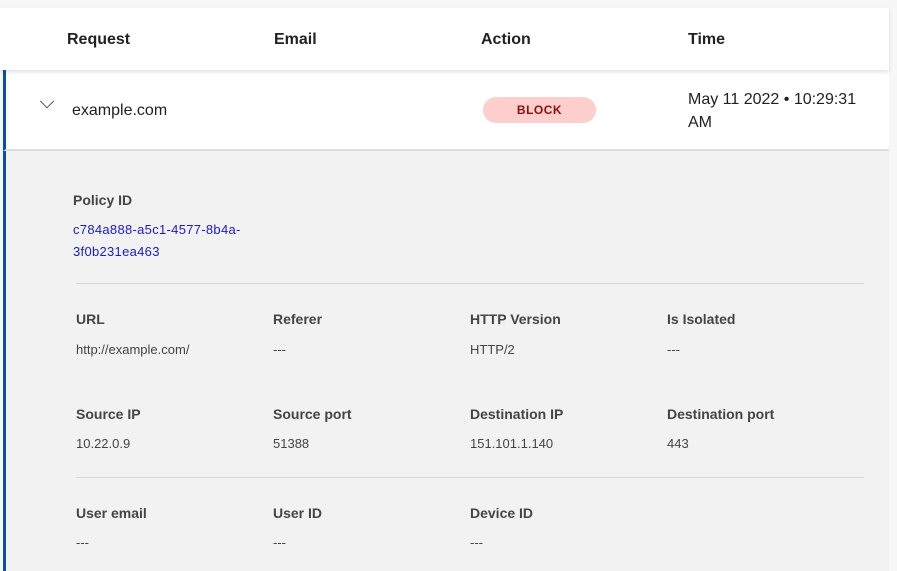 This screenshot has width=897, height=571. What do you see at coordinates (103, 200) in the screenshot?
I see `policy-id-label: Policy ID` at bounding box center [103, 200].